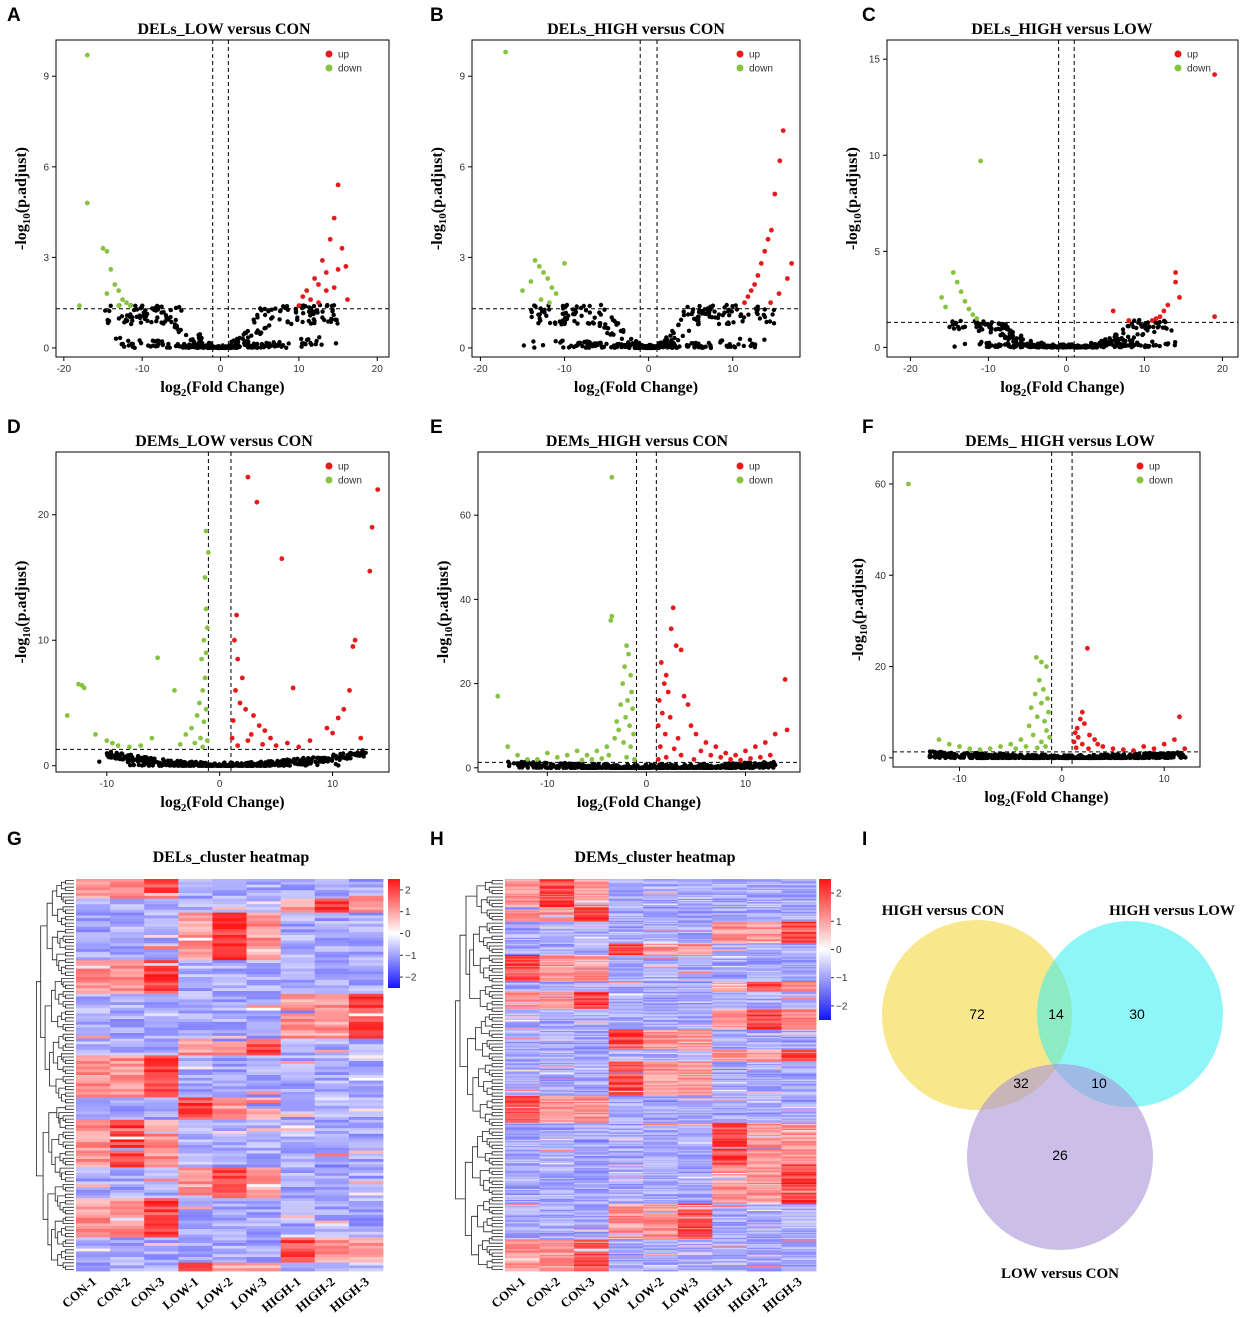  What do you see at coordinates (1163, 197) in the screenshot?
I see `up-points` at bounding box center [1163, 197].